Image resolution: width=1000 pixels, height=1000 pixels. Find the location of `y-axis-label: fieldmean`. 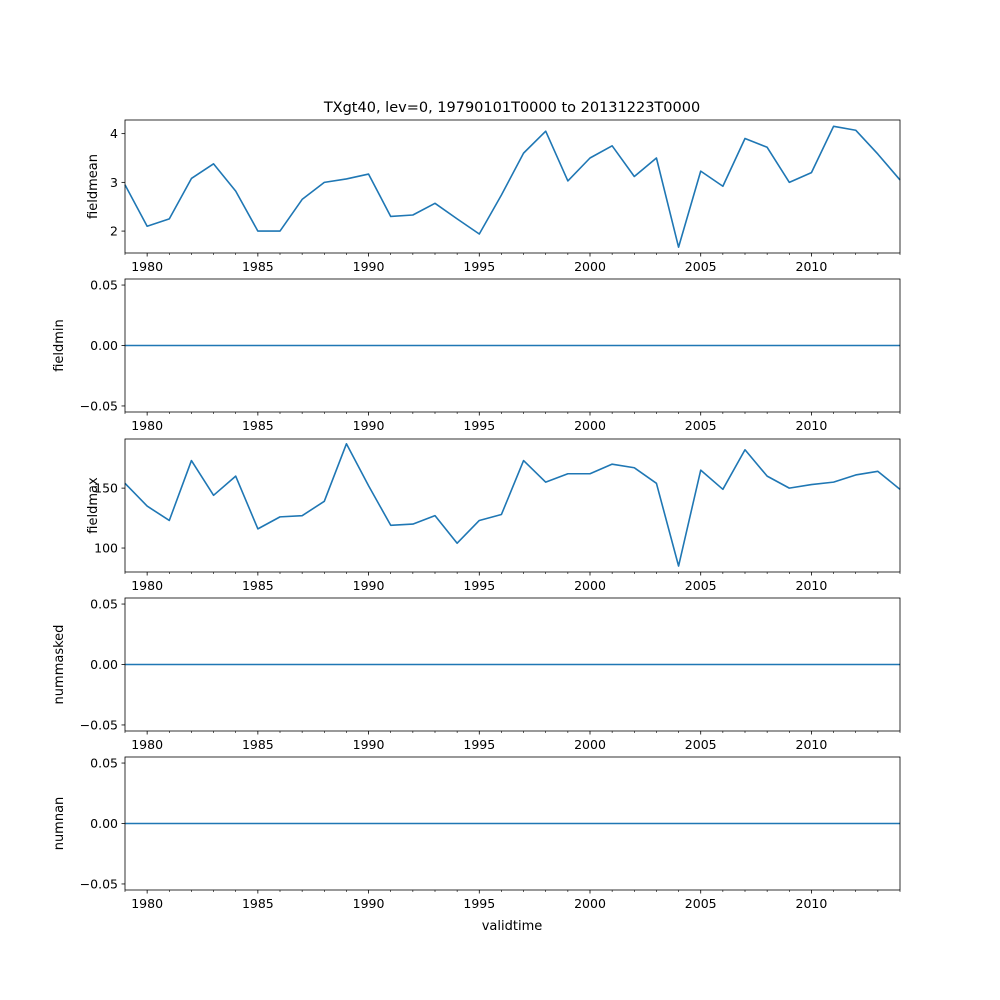

y-axis-label: fieldmean is located at coordinates (93, 186).